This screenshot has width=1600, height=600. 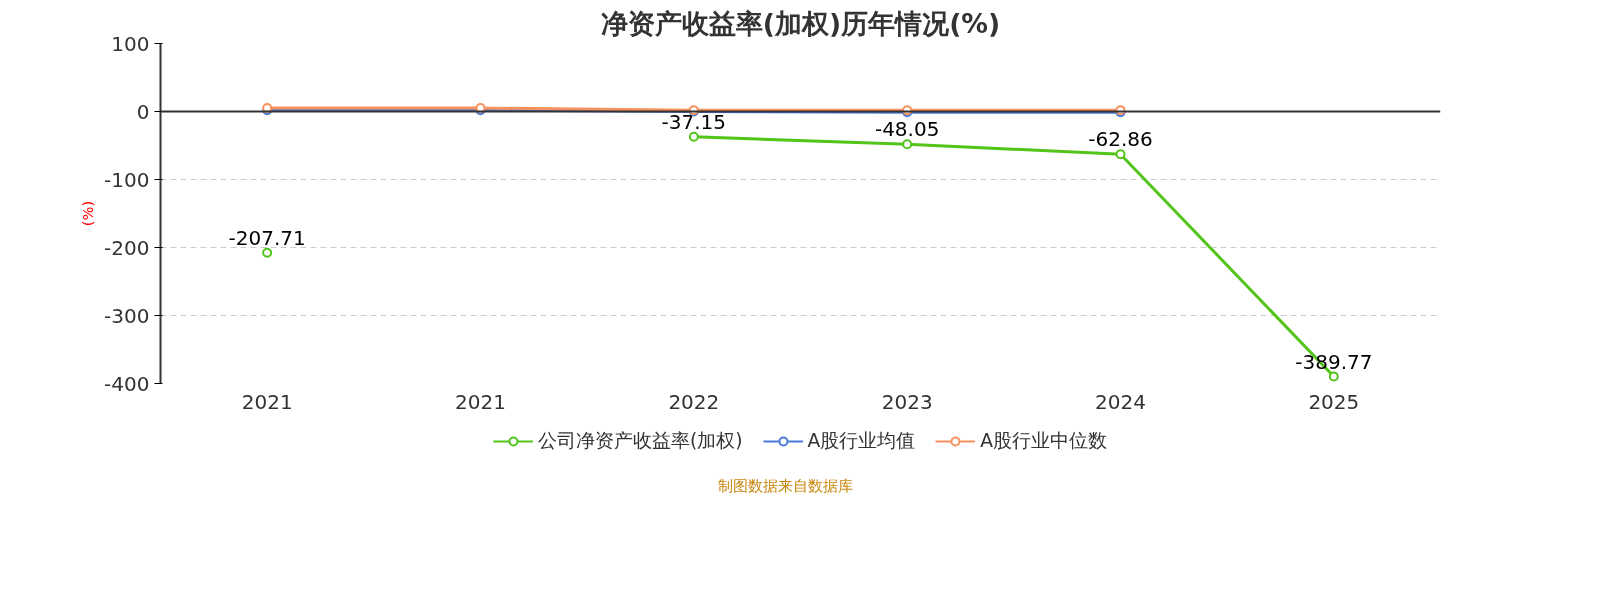 I want to click on x-tick-label: 2024, so click(x=1120, y=401).